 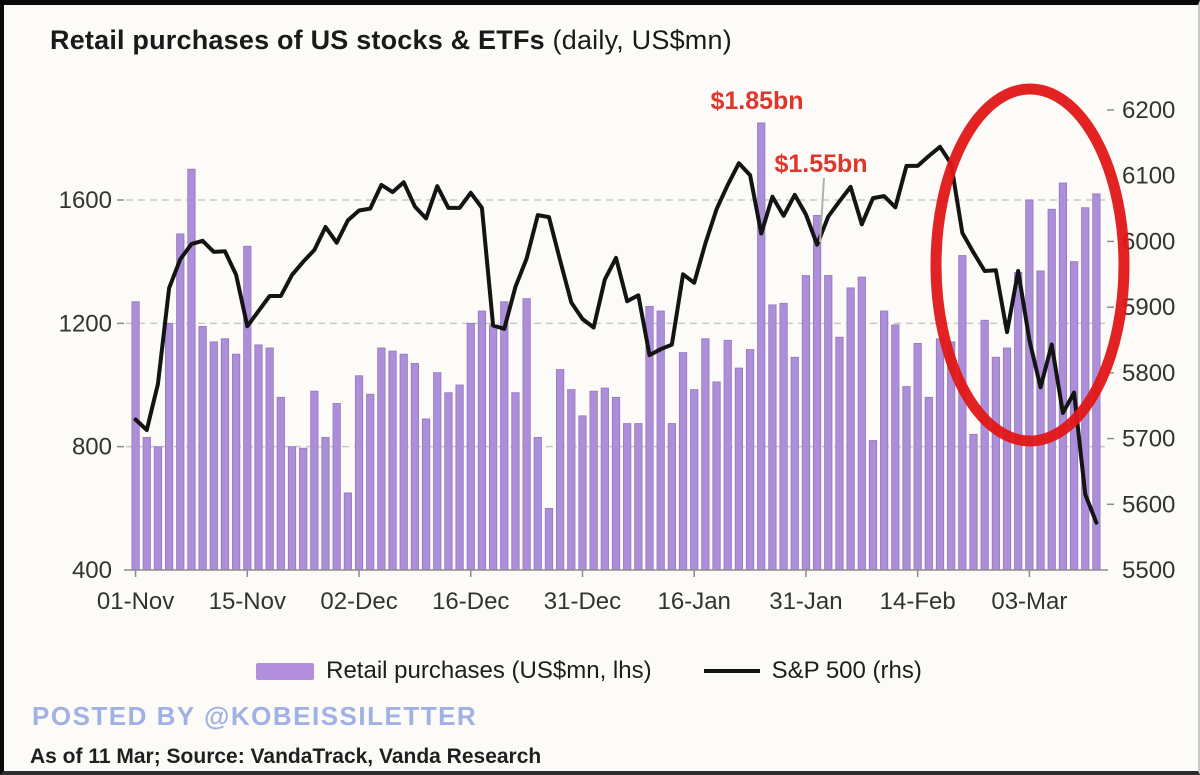 I want to click on right-axis-label: 5800, so click(x=1148, y=373).